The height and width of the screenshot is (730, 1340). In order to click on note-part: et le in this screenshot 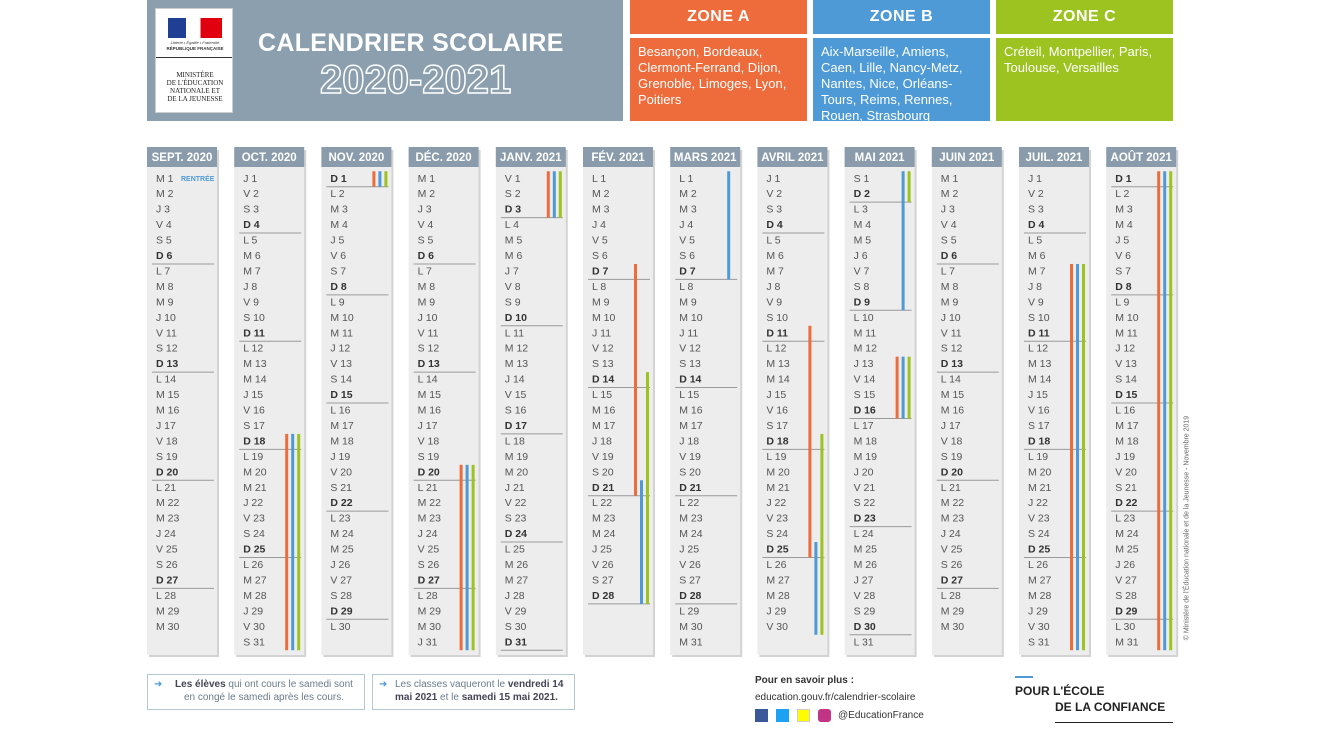, I will do `click(449, 697)`.